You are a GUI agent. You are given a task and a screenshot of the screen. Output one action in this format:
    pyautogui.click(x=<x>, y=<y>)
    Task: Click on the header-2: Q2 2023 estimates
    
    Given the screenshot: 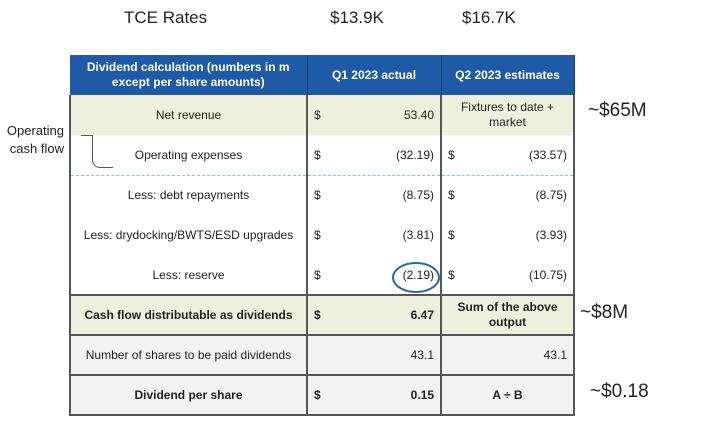 What is the action you would take?
    pyautogui.click(x=508, y=75)
    